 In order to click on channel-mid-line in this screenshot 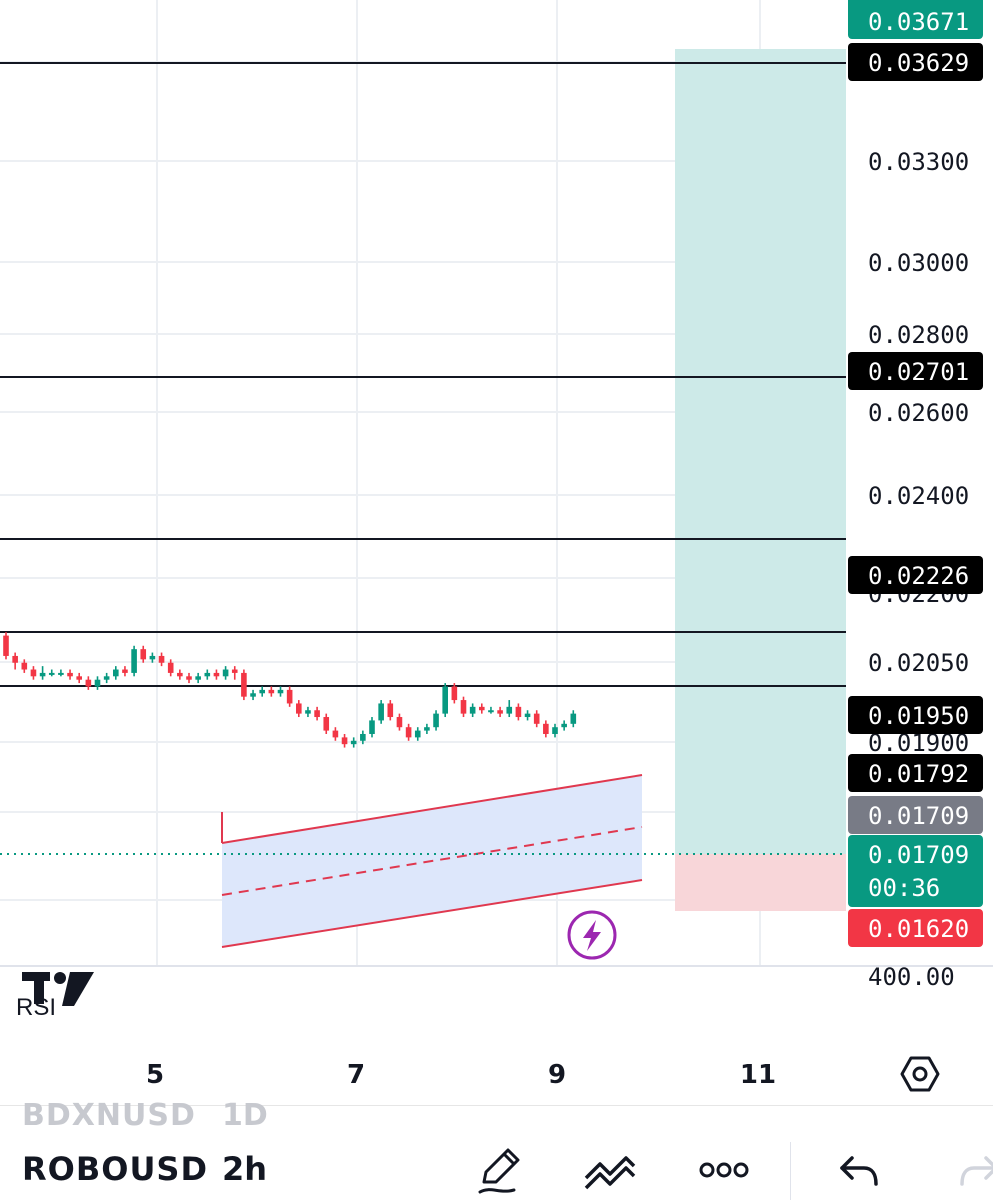, I will do `click(432, 861)`.